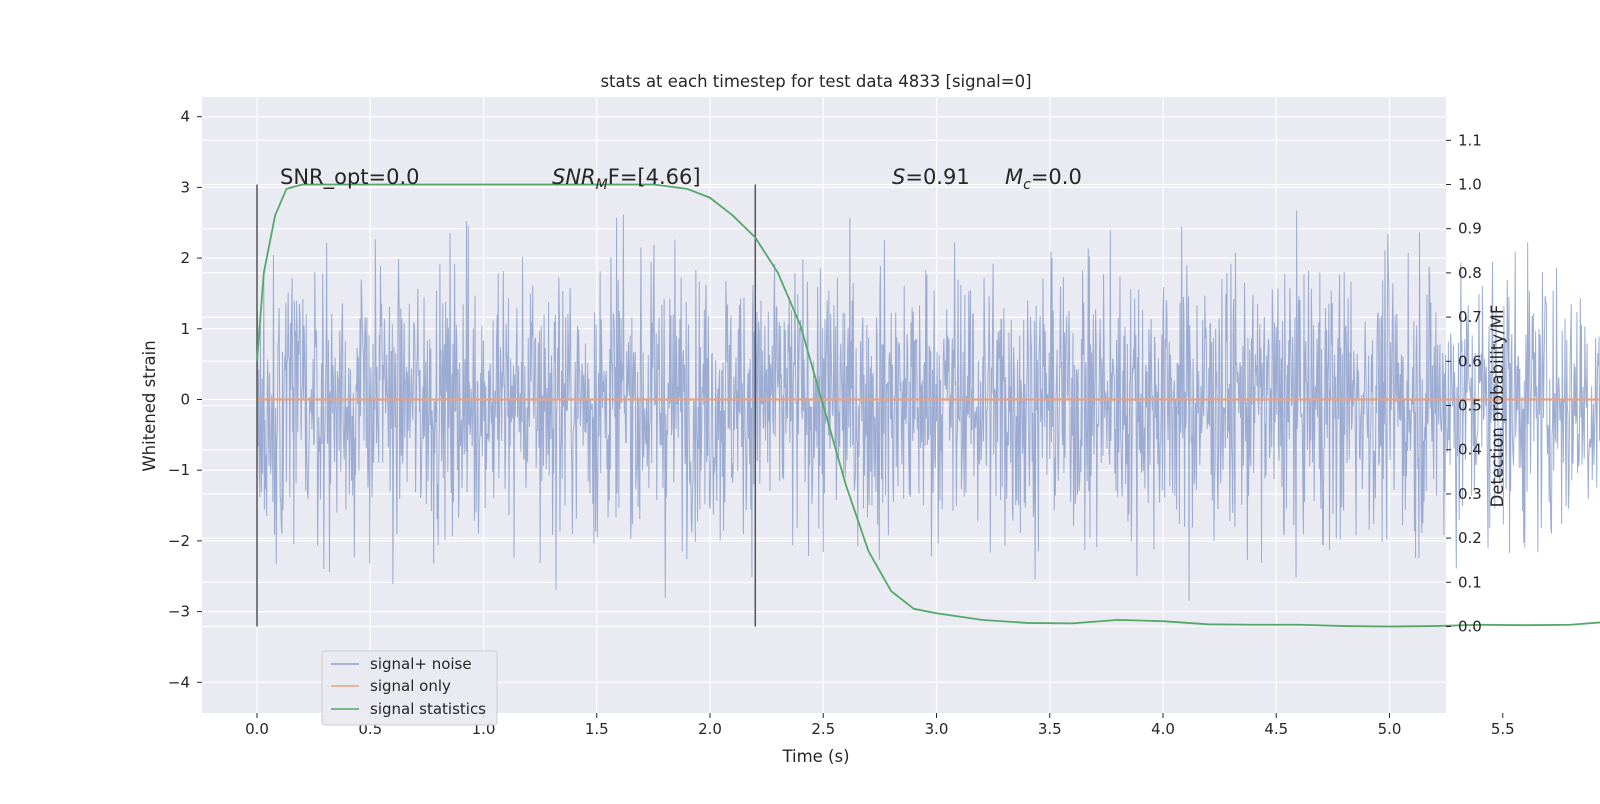 Image resolution: width=1600 pixels, height=804 pixels. Describe the element at coordinates (937, 177) in the screenshot. I see `annotation-s-value: =0.91` at that location.